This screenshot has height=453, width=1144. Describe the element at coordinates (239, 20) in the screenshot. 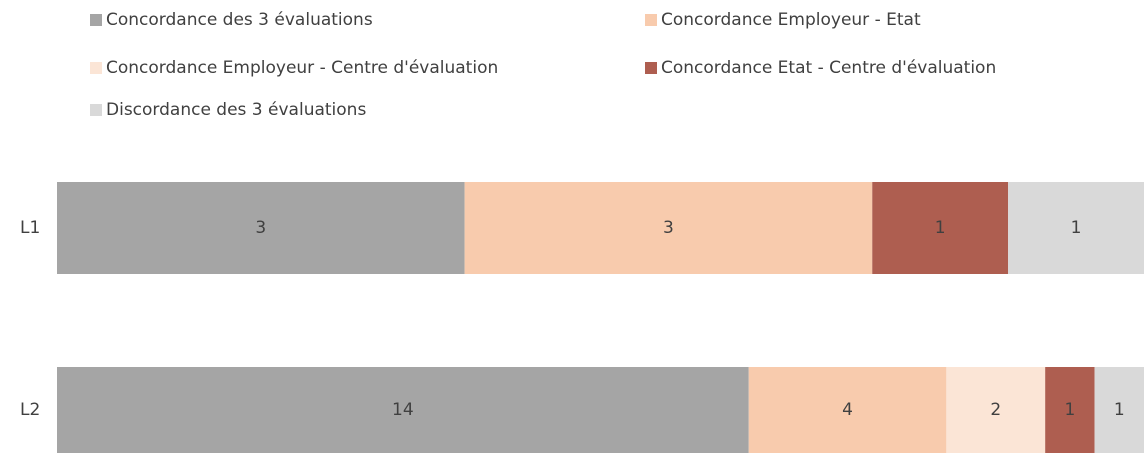

I see `legend-label: Concordance des 3 évaluations` at that location.